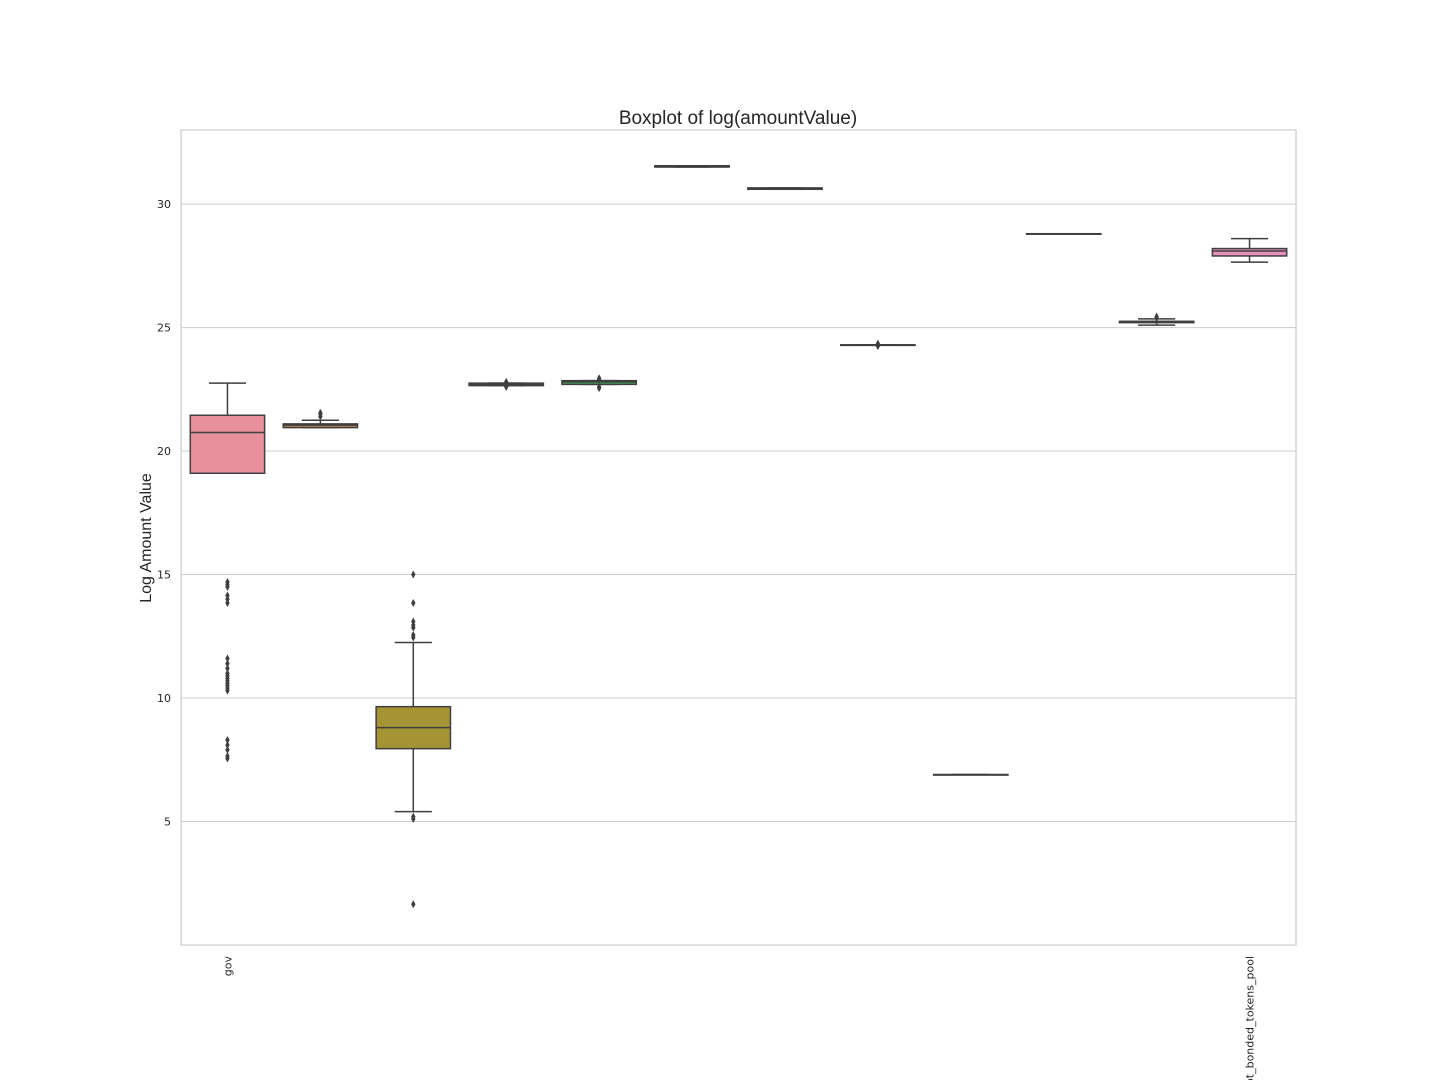 Image resolution: width=1440 pixels, height=1080 pixels. I want to click on x-tick-label: gov, so click(227, 966).